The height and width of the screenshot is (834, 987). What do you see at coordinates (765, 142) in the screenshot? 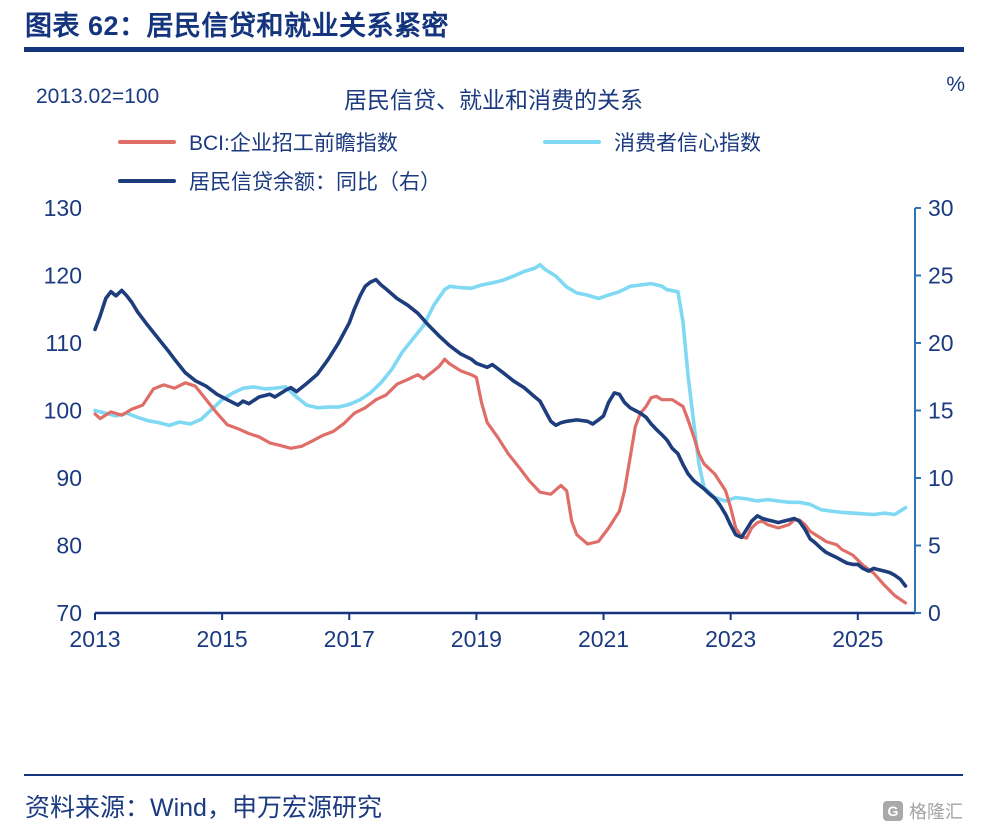
I see `legend-item-consumer-confidence: 消费者信心指数` at bounding box center [765, 142].